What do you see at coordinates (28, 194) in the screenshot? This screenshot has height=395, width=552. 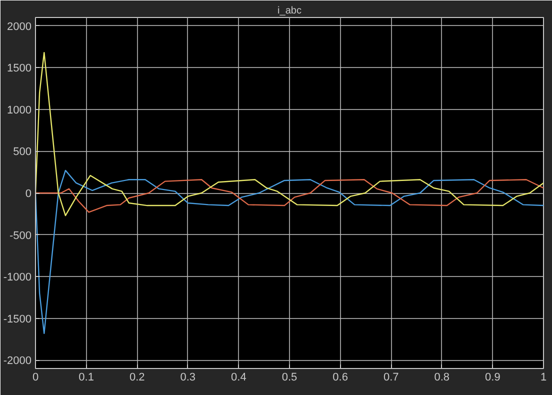 I see `y-tick-label: 0` at bounding box center [28, 194].